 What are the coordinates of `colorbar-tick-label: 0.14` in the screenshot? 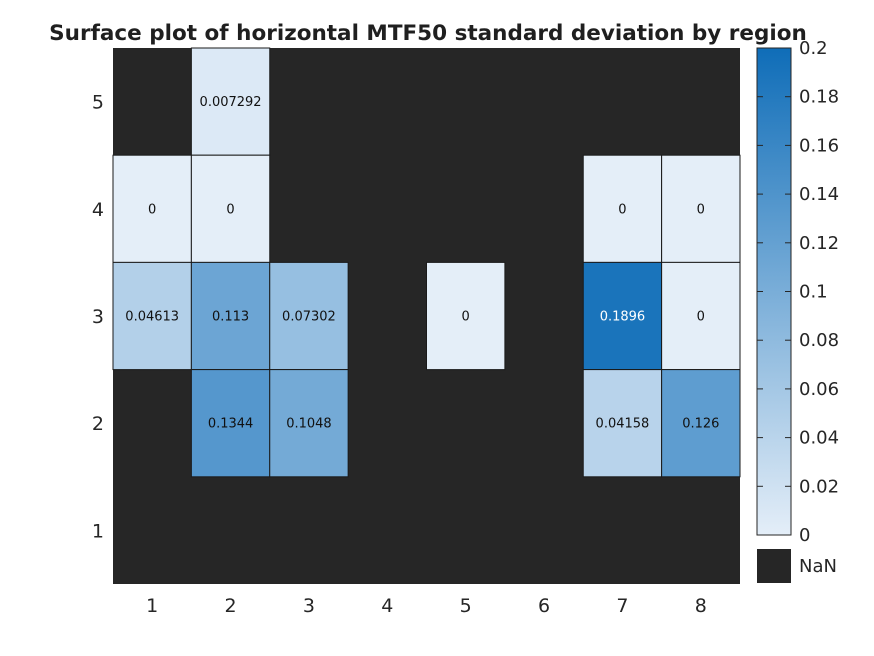 It's located at (819, 194).